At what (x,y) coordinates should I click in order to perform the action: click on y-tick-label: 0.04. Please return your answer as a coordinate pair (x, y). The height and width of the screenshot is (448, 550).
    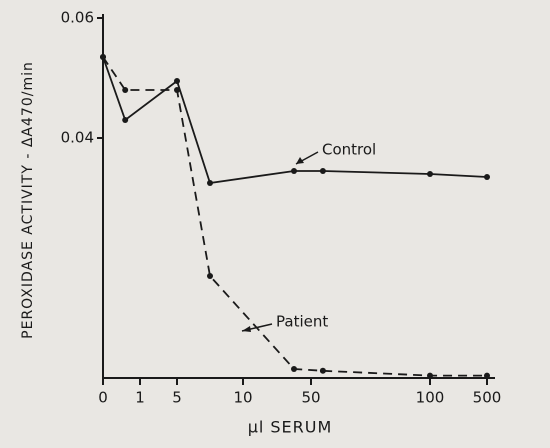
    Looking at the image, I should click on (77, 138).